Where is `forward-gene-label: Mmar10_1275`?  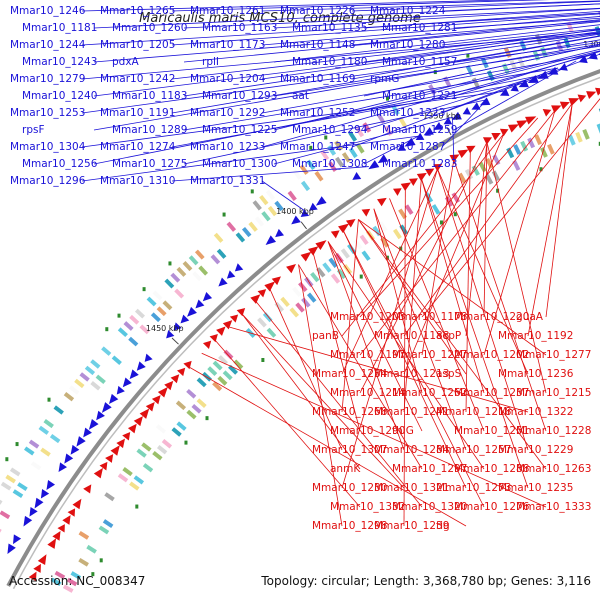
forward-gene-label: Mmar10_1275 is located at coordinates (149, 164).